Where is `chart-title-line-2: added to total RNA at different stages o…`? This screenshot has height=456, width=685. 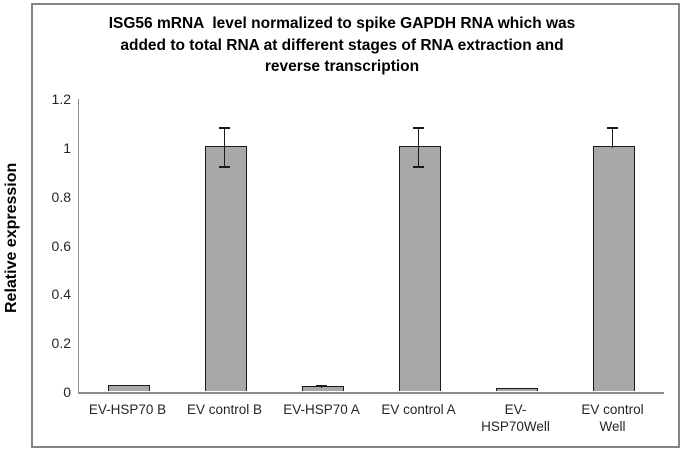
chart-title-line-2: added to total RNA at different stages o… is located at coordinates (342, 45).